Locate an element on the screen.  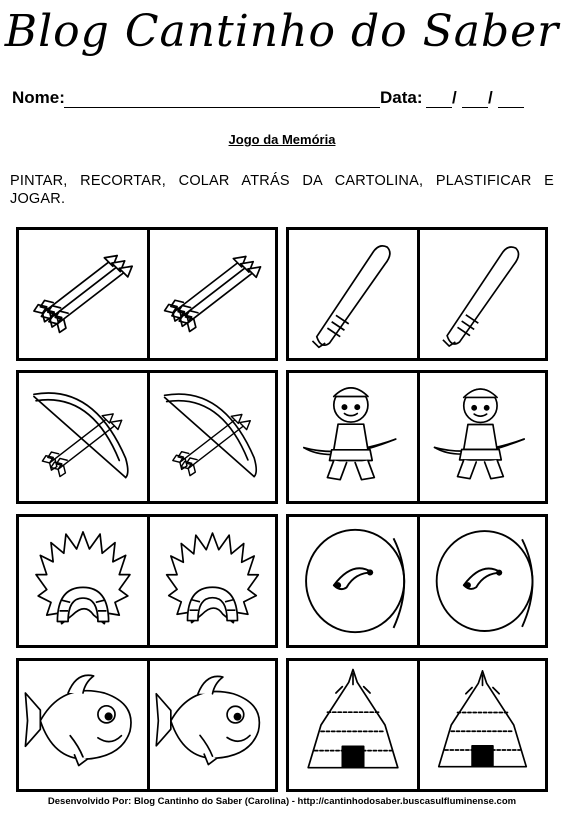
name-date-row: Nome: Data: / / is located at coordinates (282, 101).